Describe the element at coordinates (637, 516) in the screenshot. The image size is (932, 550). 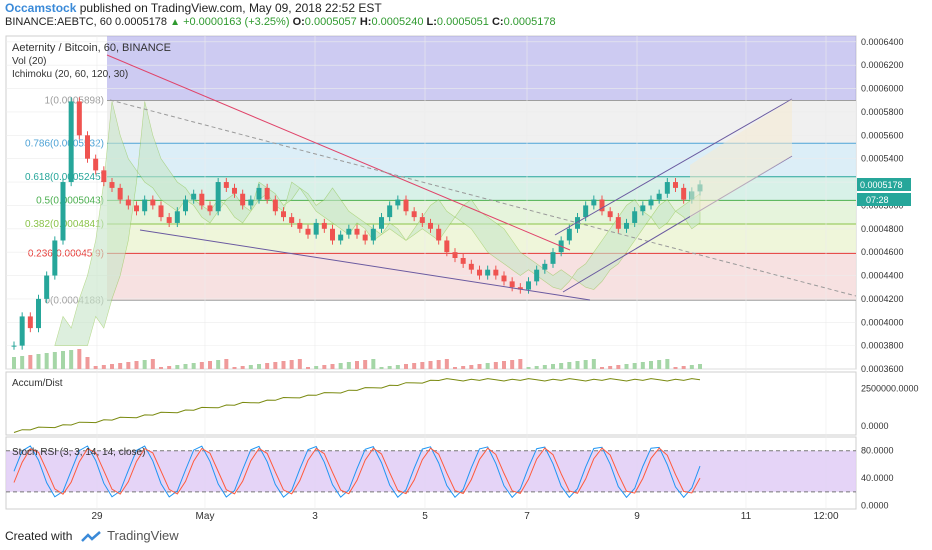
I see `time-tick-label: 9` at that location.